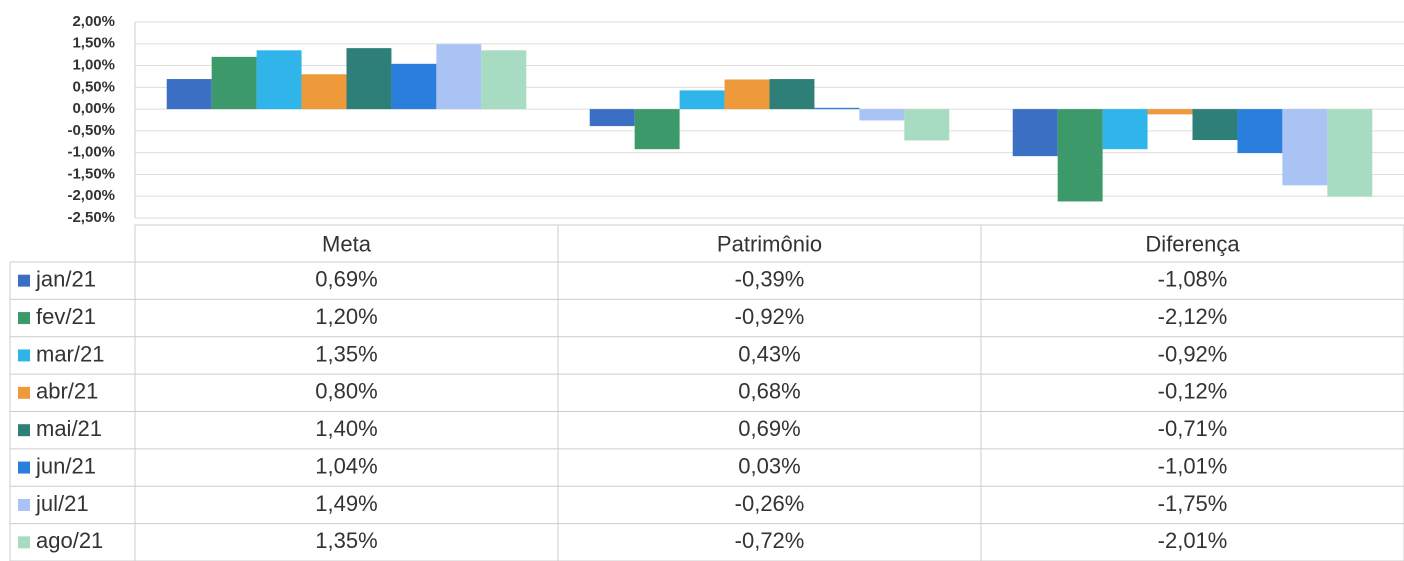  Describe the element at coordinates (93, 86) in the screenshot. I see `y-tick-label: 0,50%` at that location.